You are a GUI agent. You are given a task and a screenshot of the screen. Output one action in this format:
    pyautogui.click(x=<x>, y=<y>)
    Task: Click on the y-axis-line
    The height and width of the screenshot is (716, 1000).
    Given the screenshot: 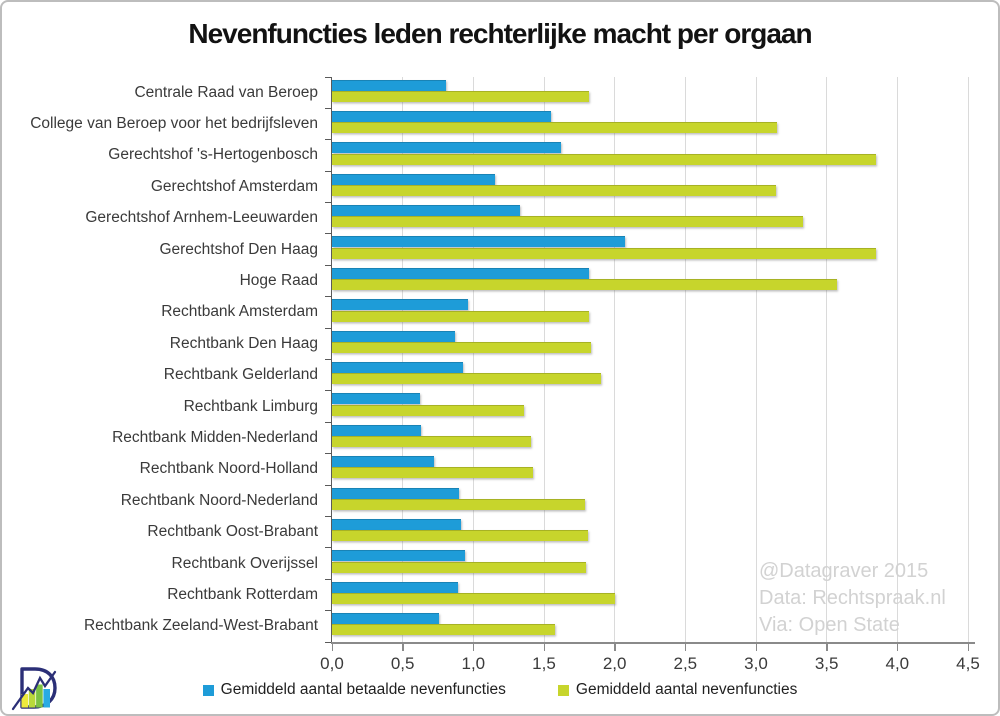 What is the action you would take?
    pyautogui.click(x=331, y=360)
    